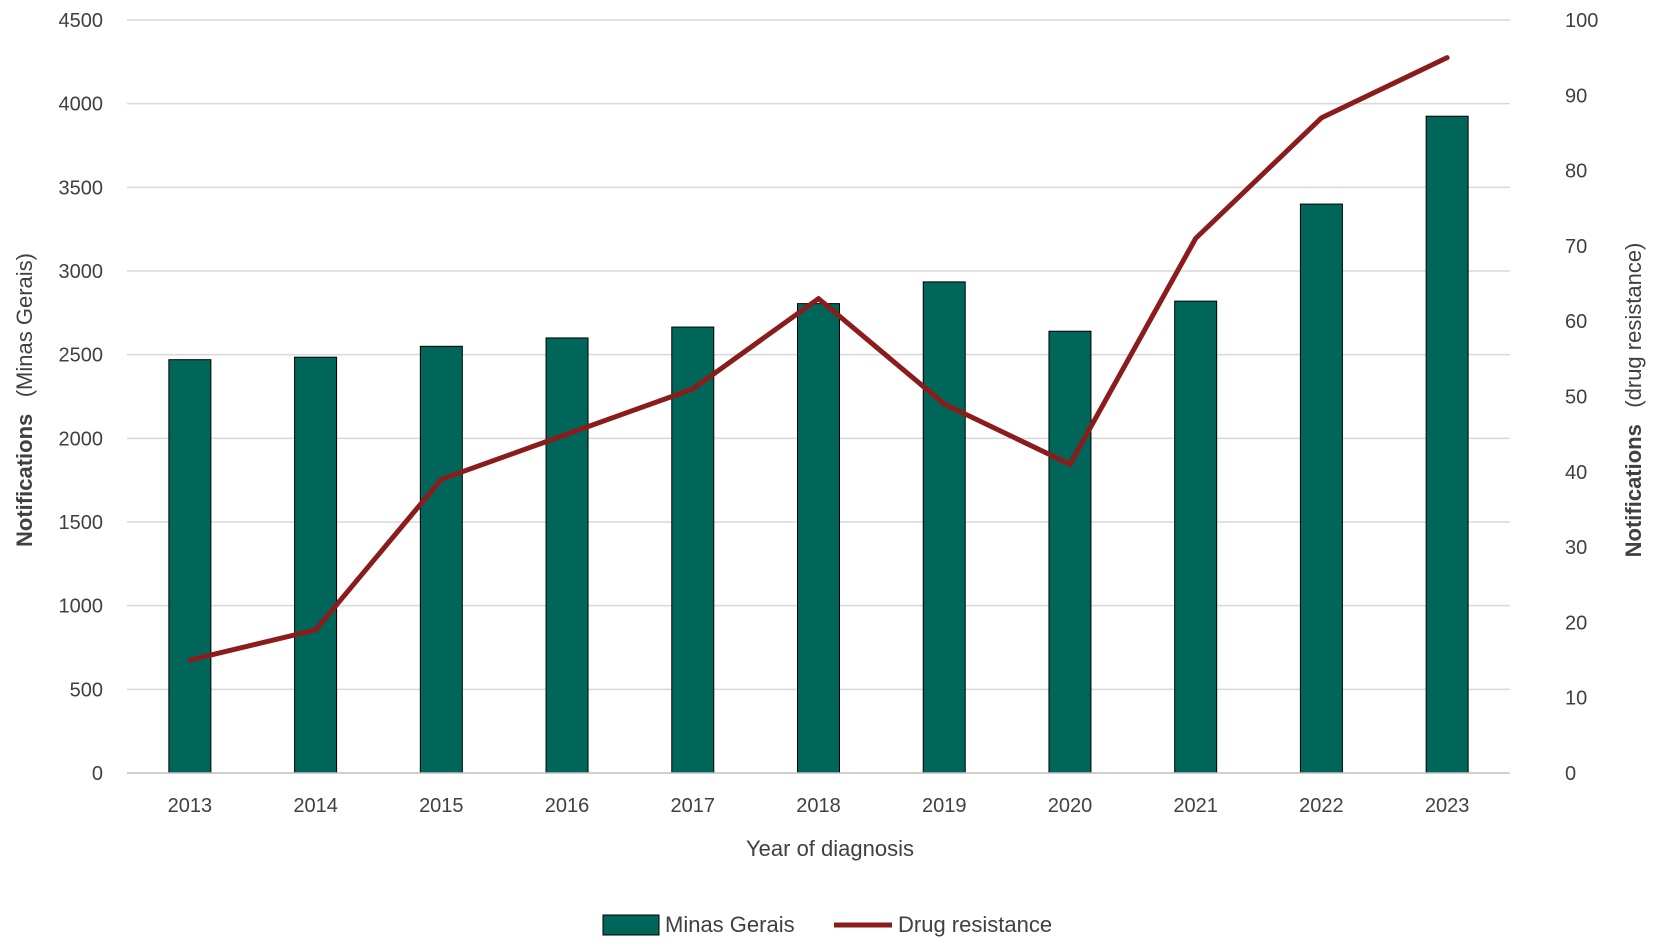  What do you see at coordinates (81, 439) in the screenshot?
I see `y-tick-label: 2000` at bounding box center [81, 439].